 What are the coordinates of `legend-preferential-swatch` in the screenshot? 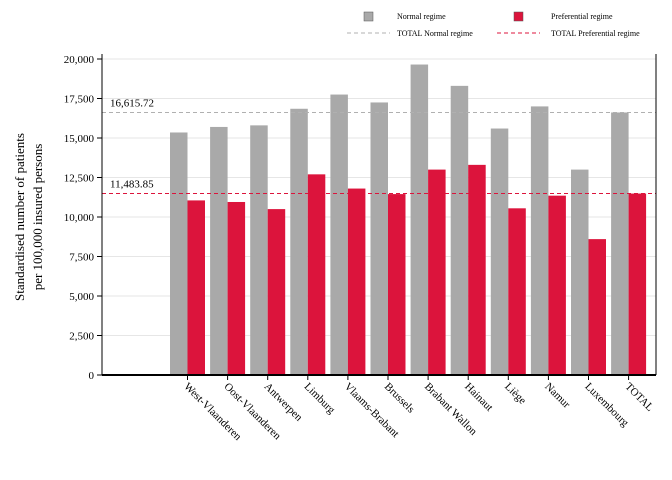 It's located at (518, 16).